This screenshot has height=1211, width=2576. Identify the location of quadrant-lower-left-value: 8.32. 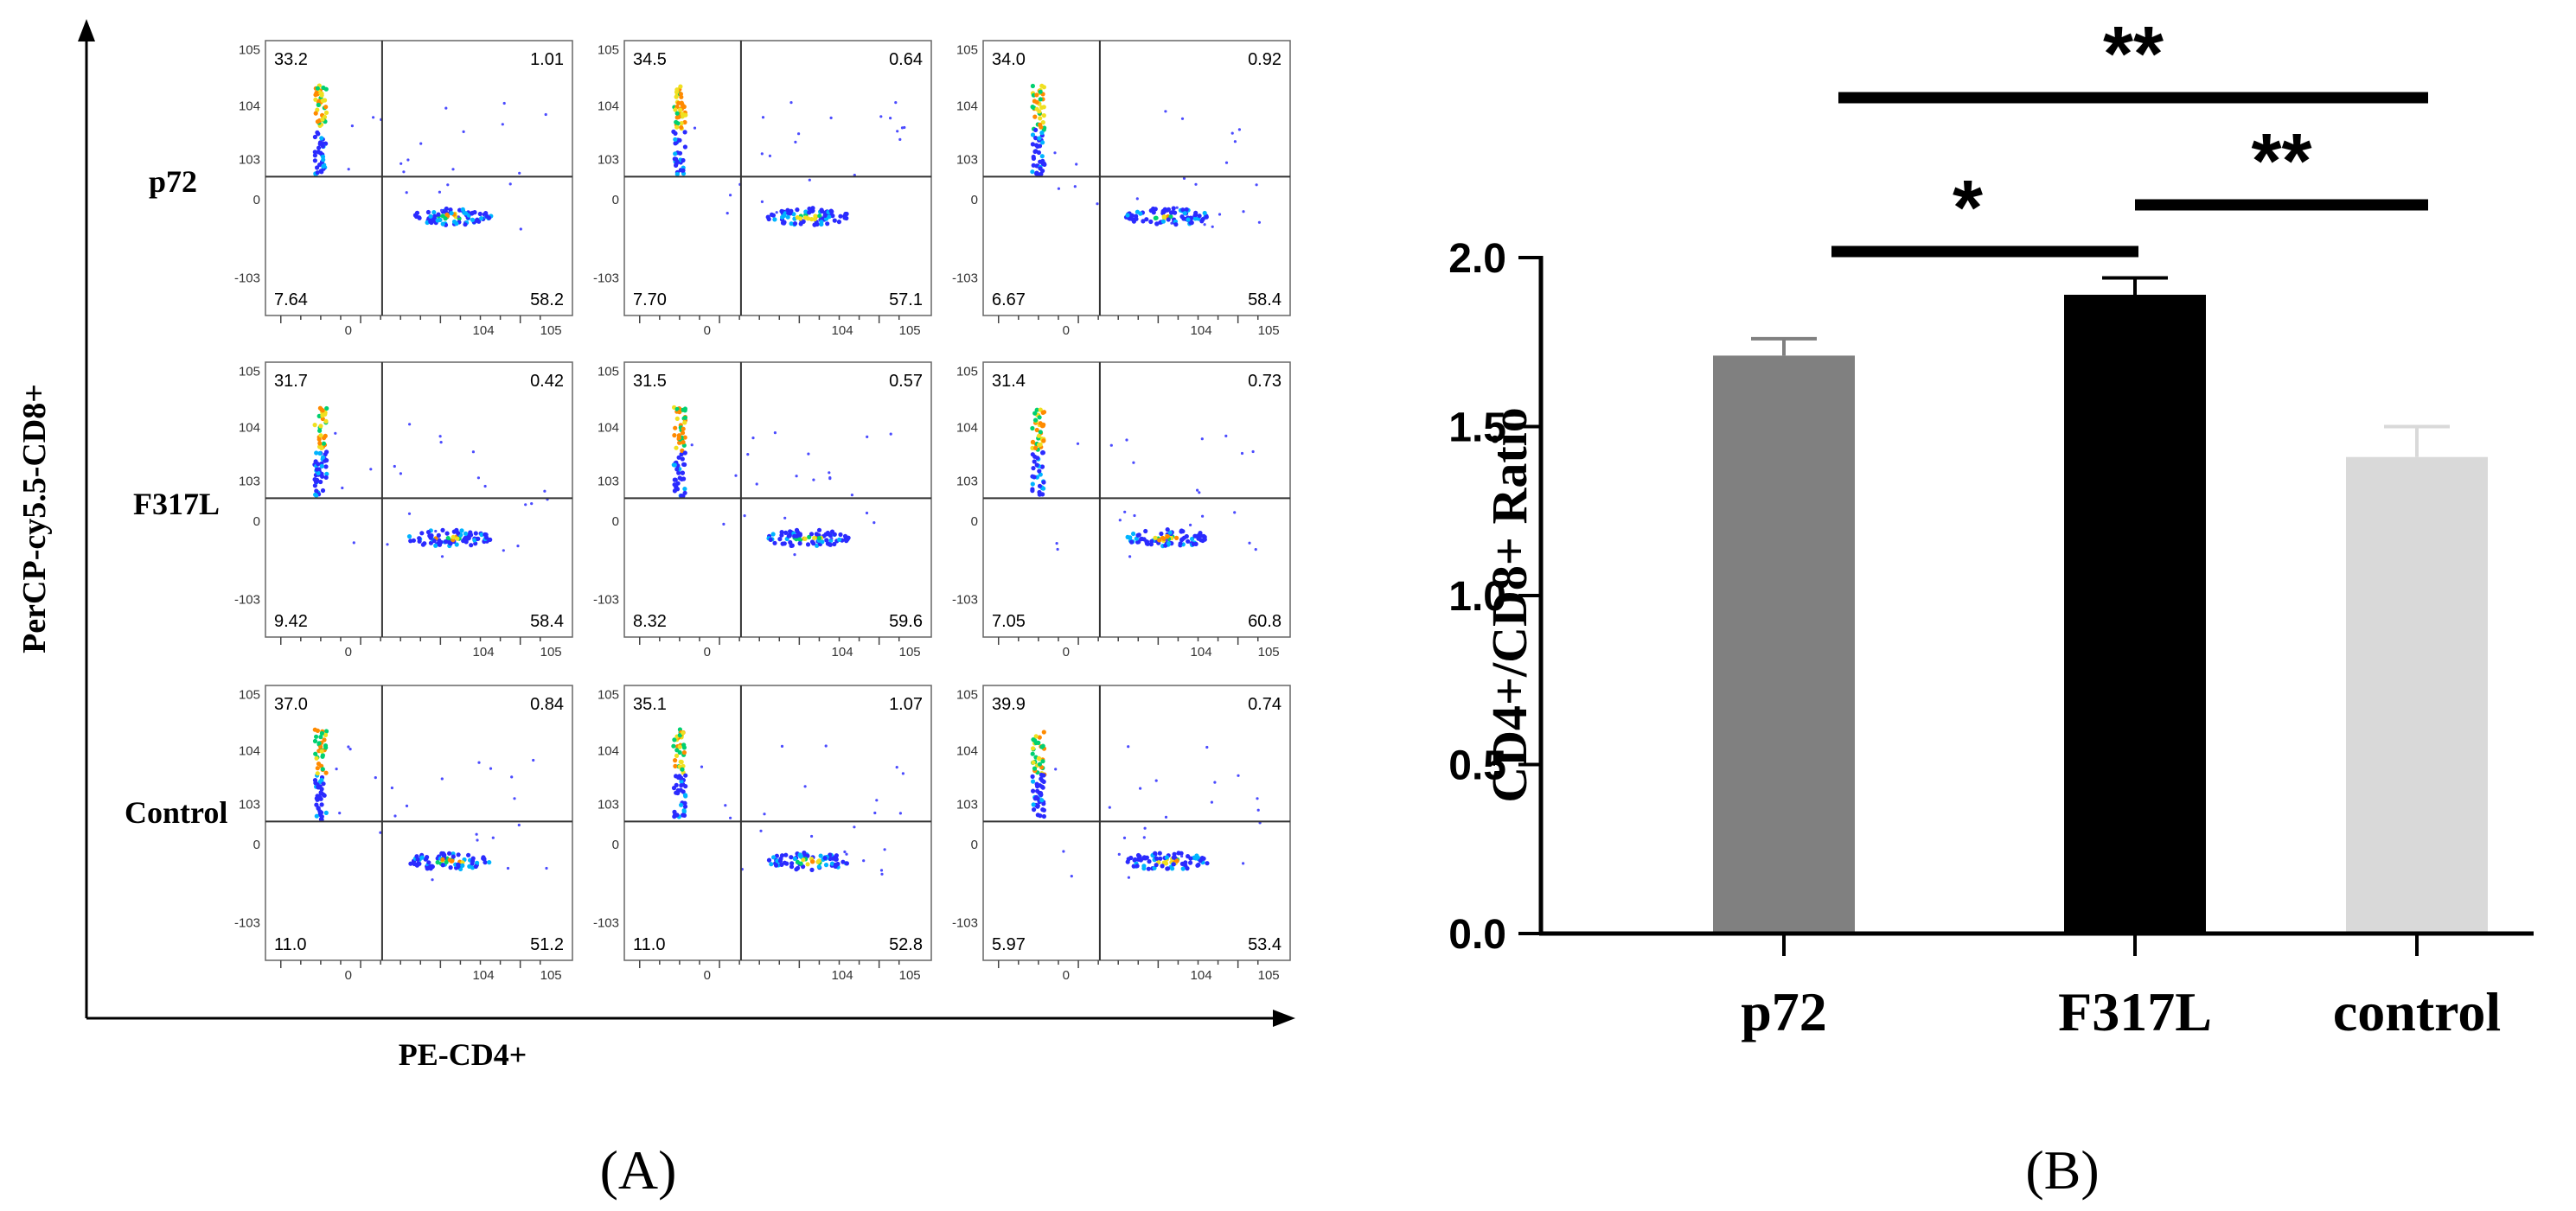
(650, 621).